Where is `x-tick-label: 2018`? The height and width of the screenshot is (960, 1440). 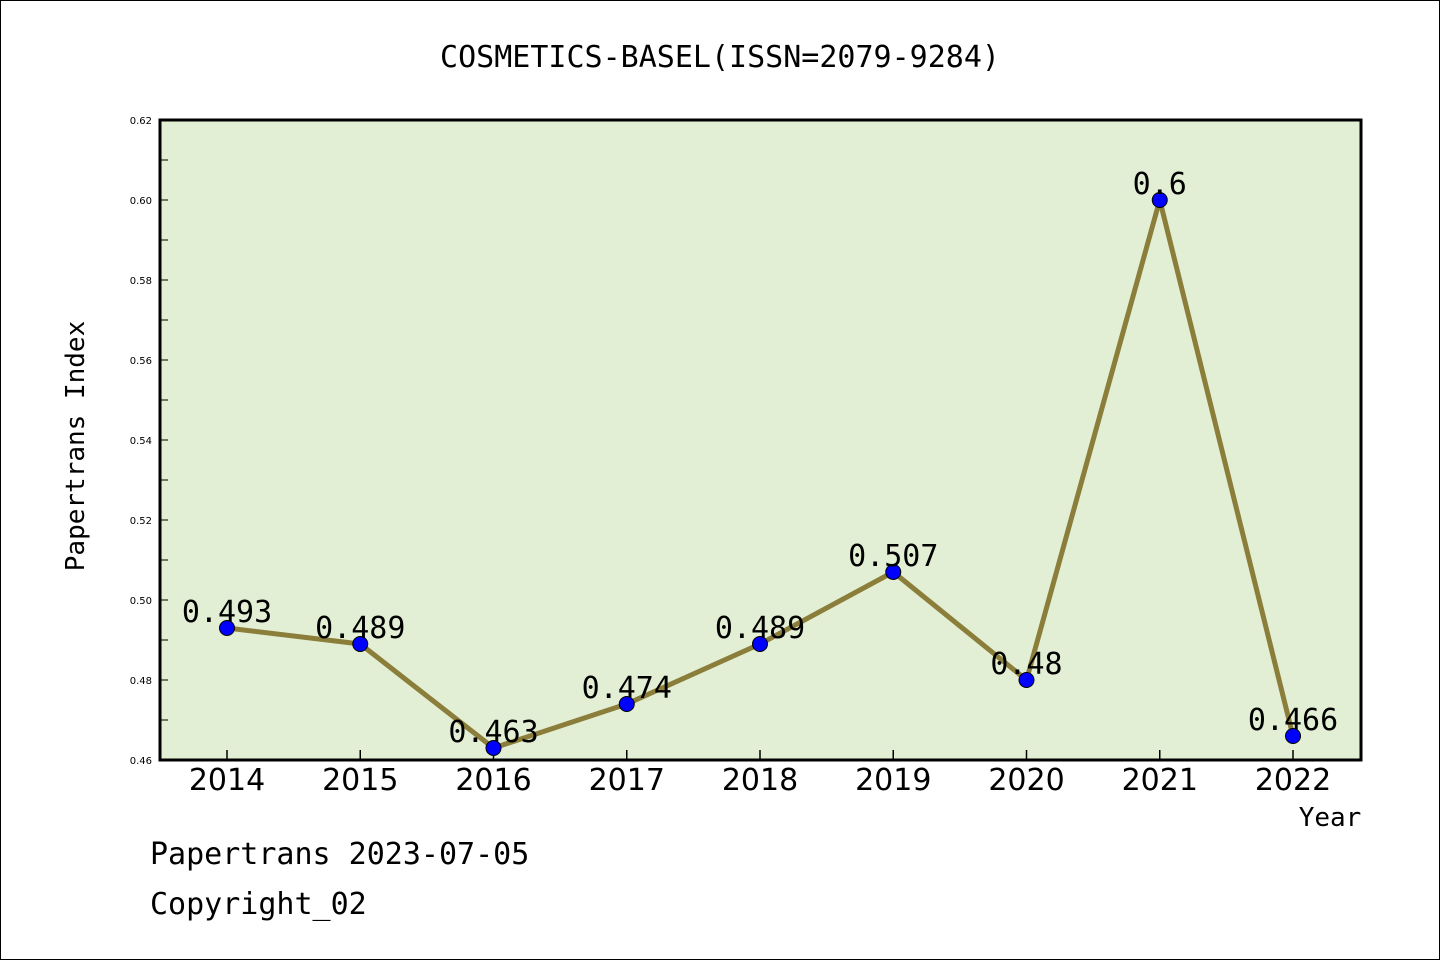
x-tick-label: 2018 is located at coordinates (760, 780).